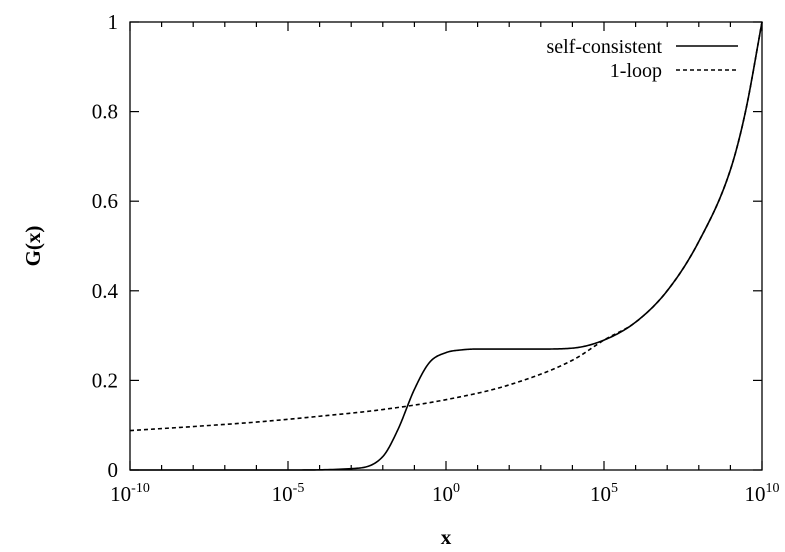  Describe the element at coordinates (130, 493) in the screenshot. I see `x-tick-label: 10⁻¹⁰` at that location.